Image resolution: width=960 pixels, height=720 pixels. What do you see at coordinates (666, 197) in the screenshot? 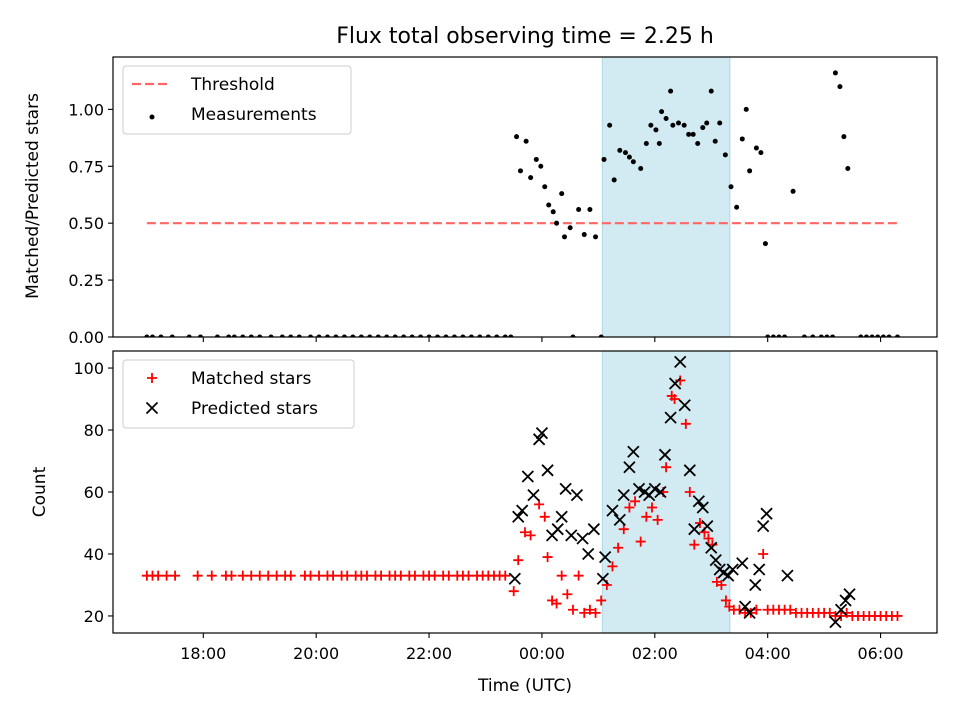
I see `observing-window-span` at bounding box center [666, 197].